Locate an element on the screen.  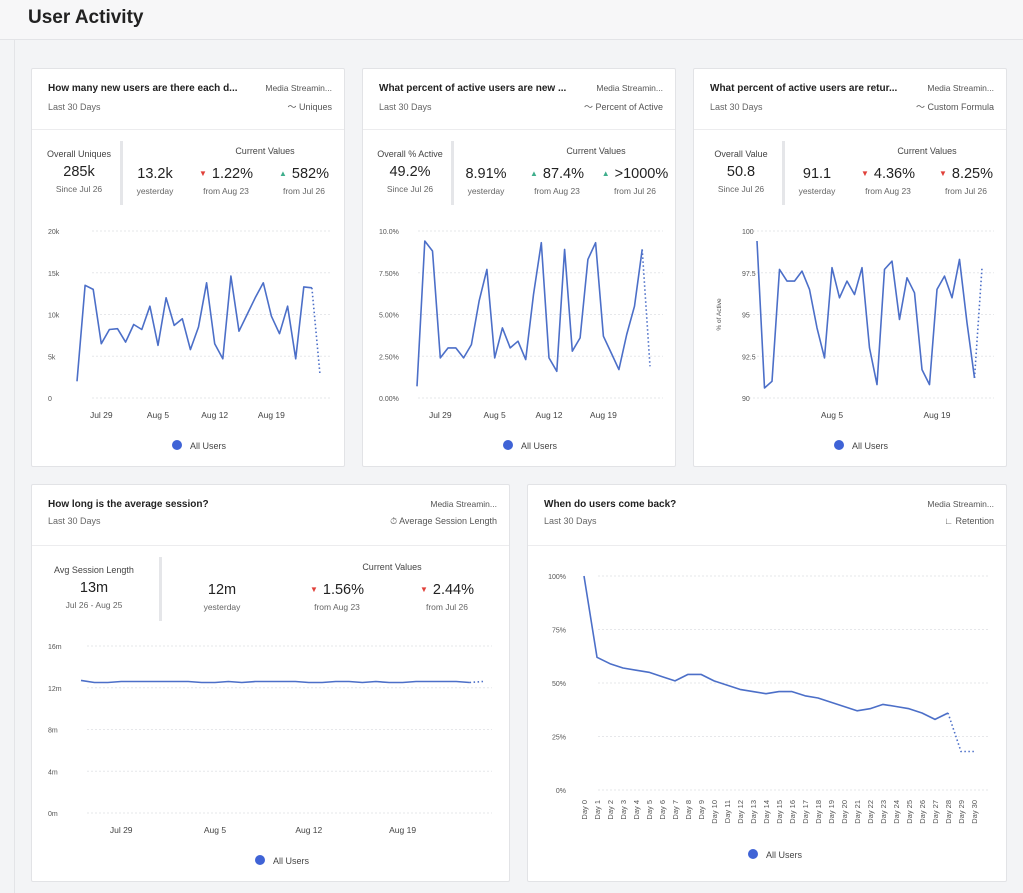
legend-dot-icon is located at coordinates (260, 860).